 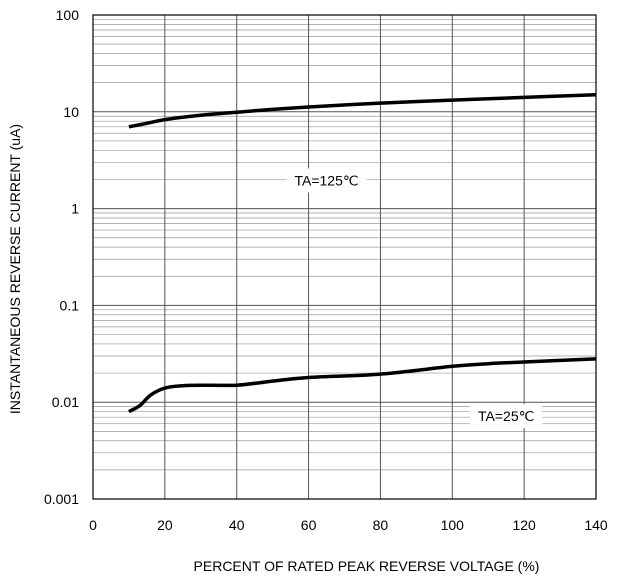 I want to click on x-tick-label: 120, so click(x=524, y=525).